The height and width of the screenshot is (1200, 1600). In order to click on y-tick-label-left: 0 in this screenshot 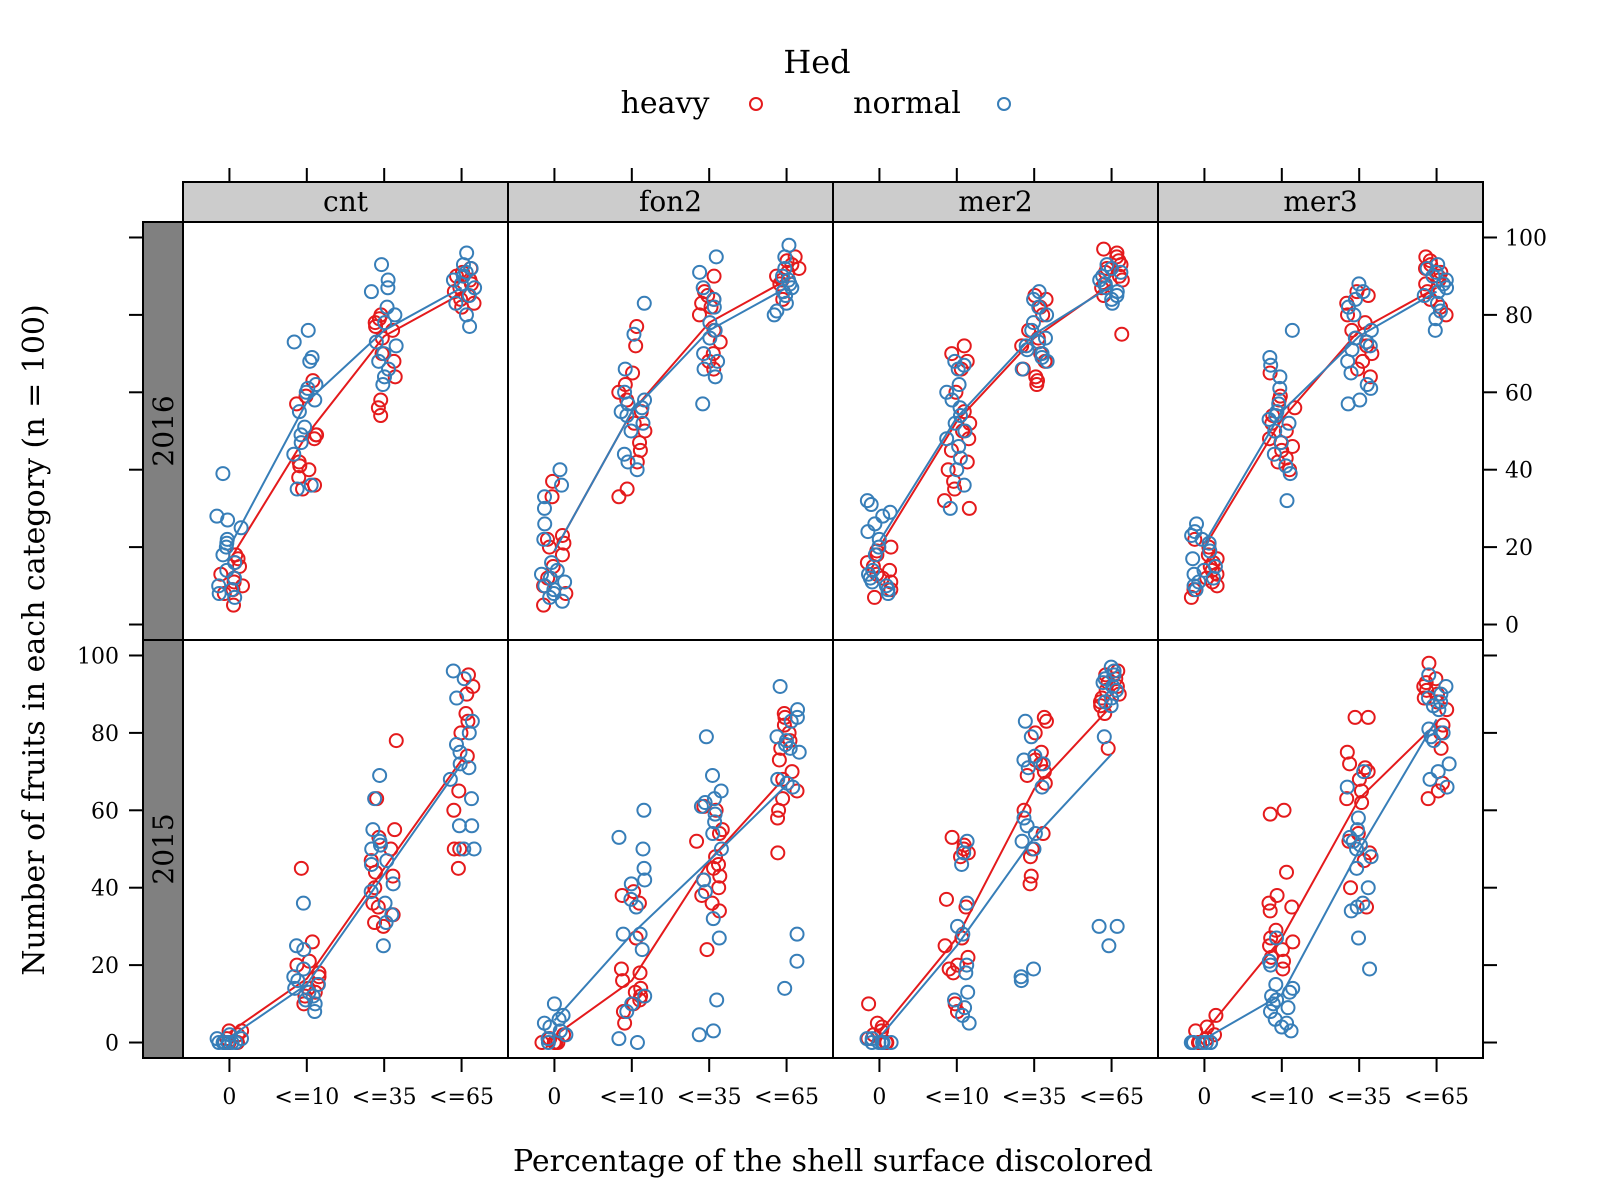, I will do `click(112, 1044)`.